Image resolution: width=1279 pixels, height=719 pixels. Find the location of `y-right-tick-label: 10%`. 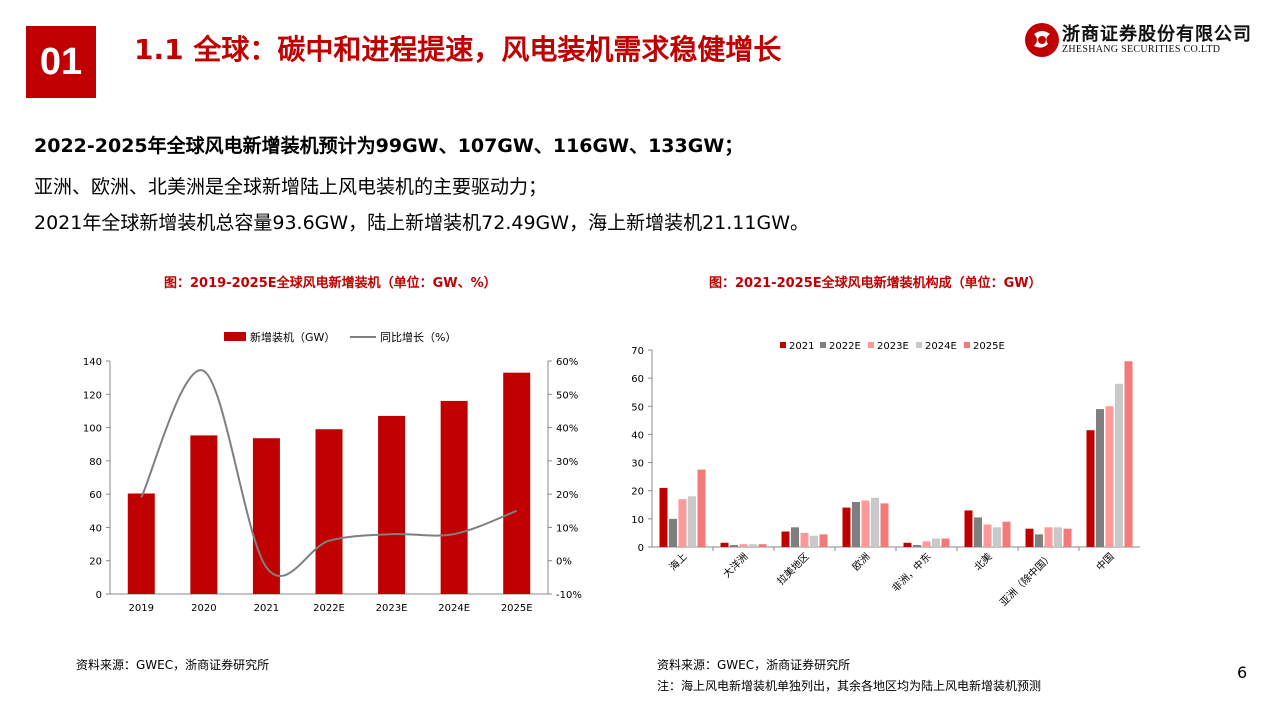

y-right-tick-label: 10% is located at coordinates (567, 528).